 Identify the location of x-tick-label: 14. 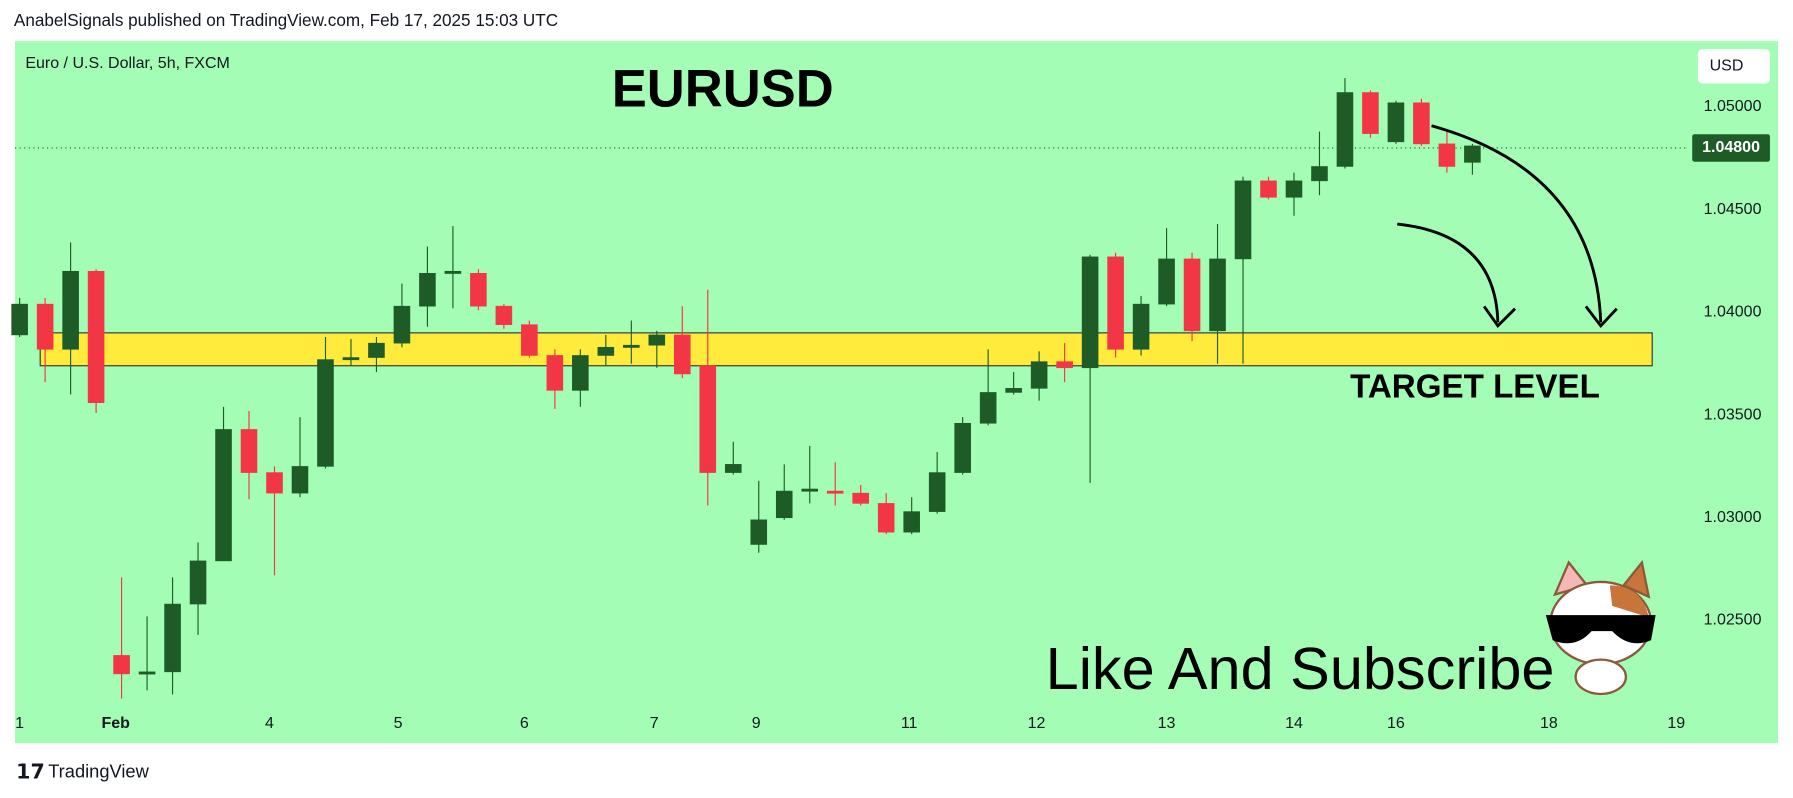
(1294, 723).